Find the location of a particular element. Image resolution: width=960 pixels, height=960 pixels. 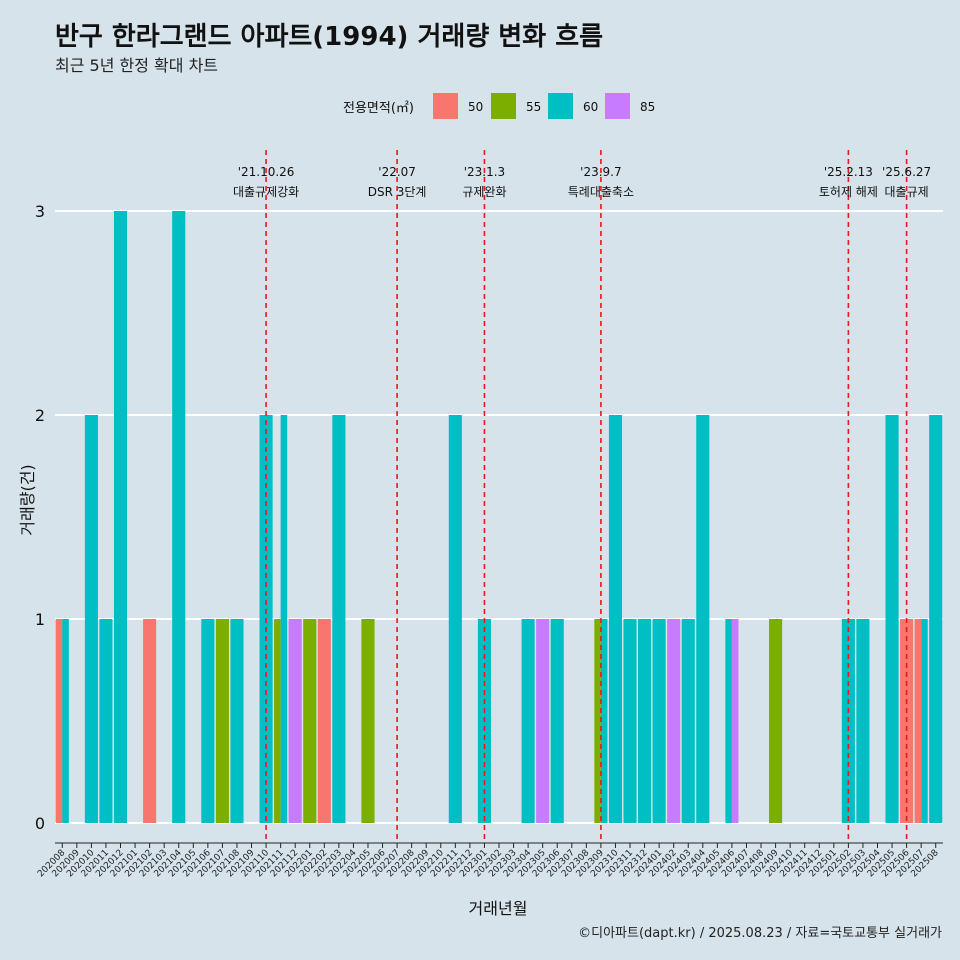

legend-label-50: 50 is located at coordinates (475, 107).